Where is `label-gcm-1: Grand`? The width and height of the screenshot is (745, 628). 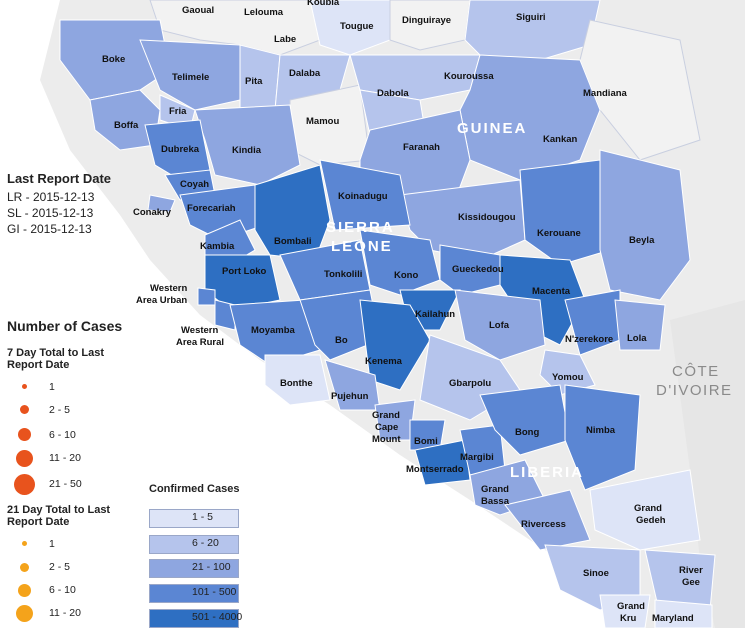 label-gcm-1: Grand is located at coordinates (386, 415).